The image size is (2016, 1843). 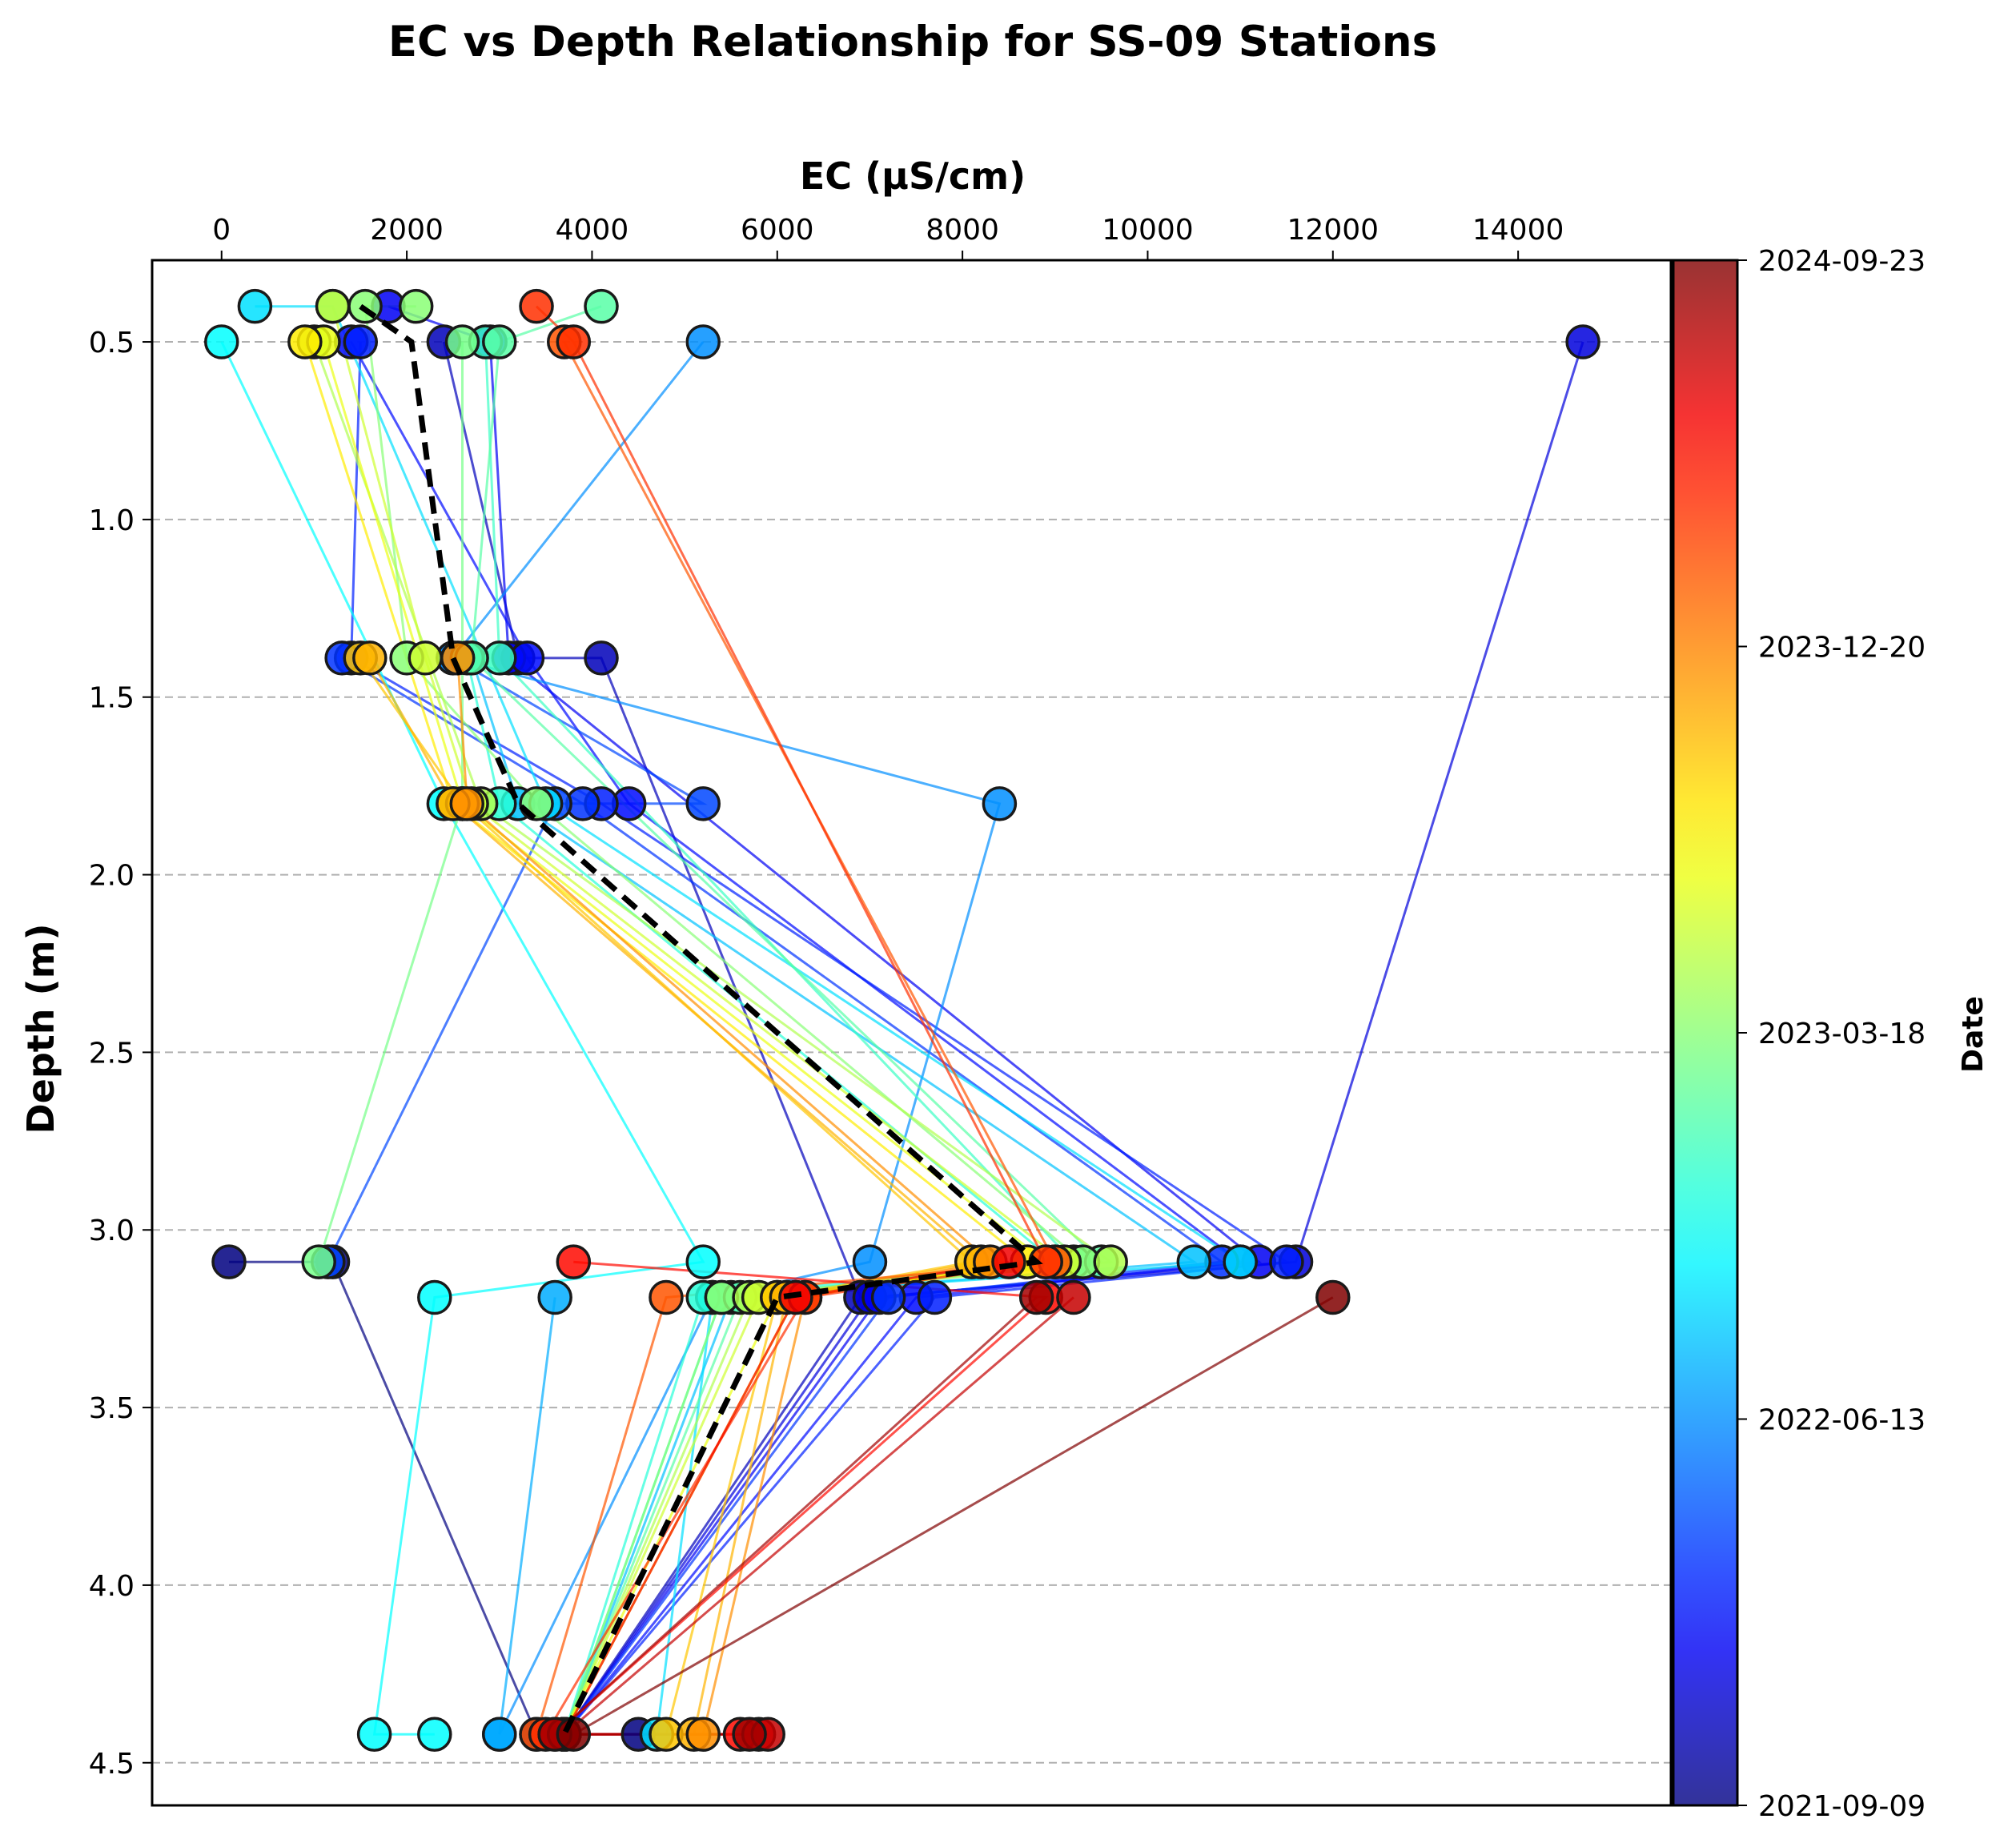 What do you see at coordinates (962, 230) in the screenshot?
I see `x-tick-label: 8000` at bounding box center [962, 230].